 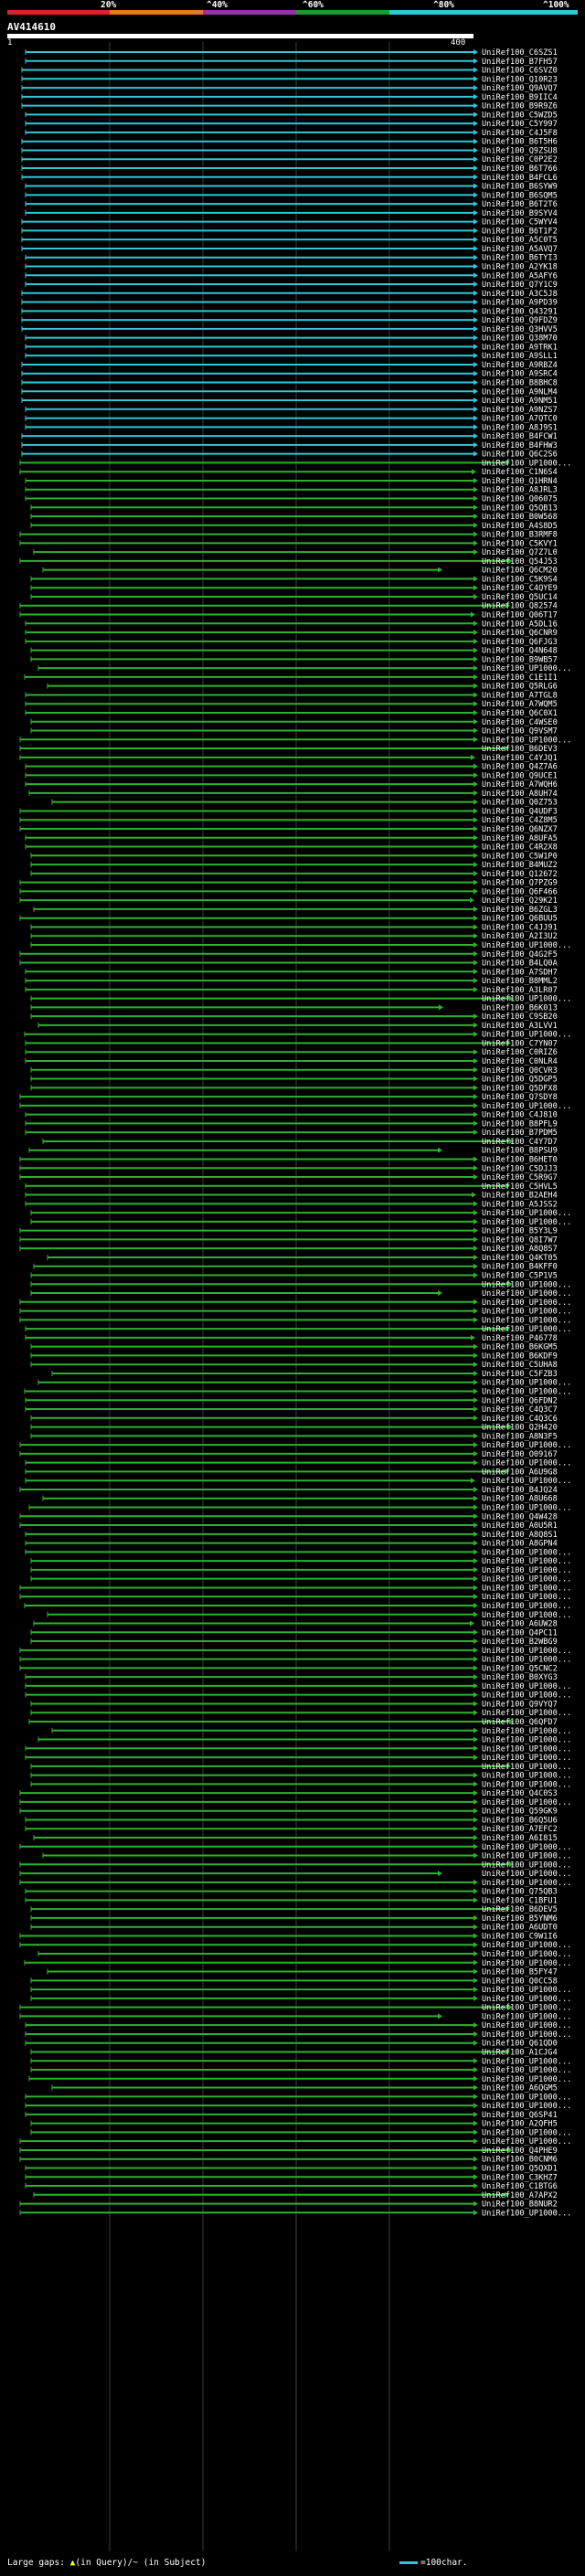 I want to click on hit-label: UniRef100_A8J9S1, so click(x=520, y=427).